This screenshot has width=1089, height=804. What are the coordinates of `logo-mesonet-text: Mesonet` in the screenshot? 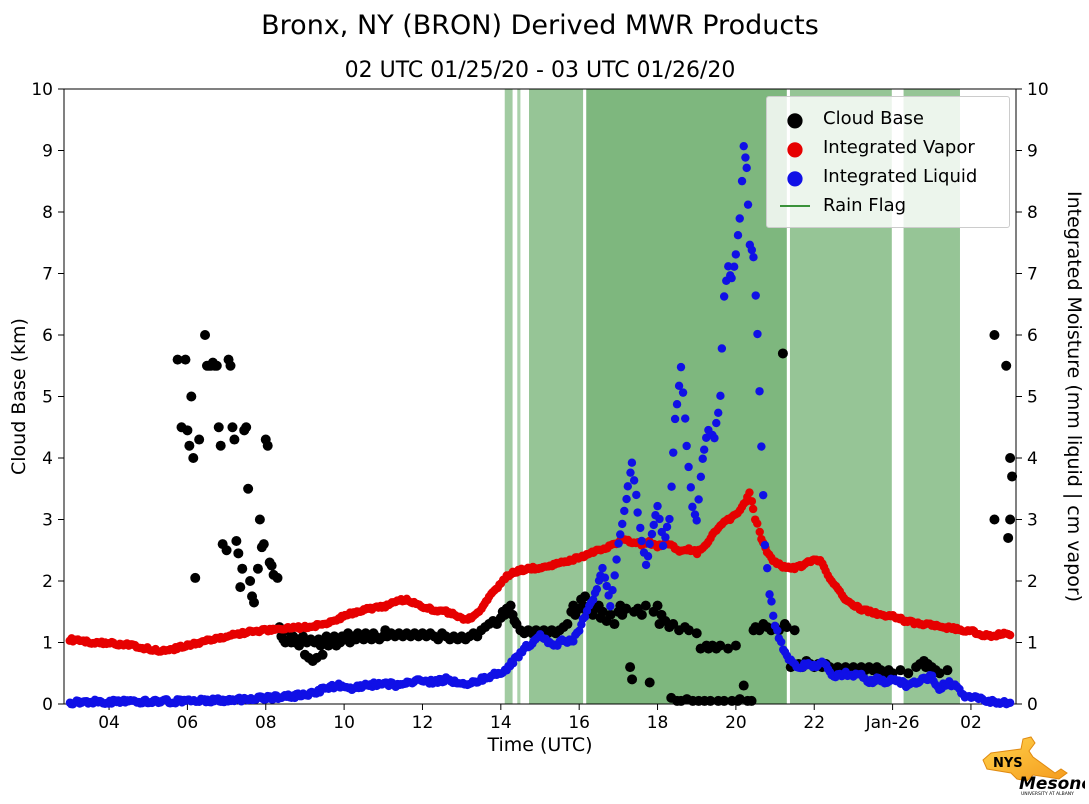 It's located at (1052, 784).